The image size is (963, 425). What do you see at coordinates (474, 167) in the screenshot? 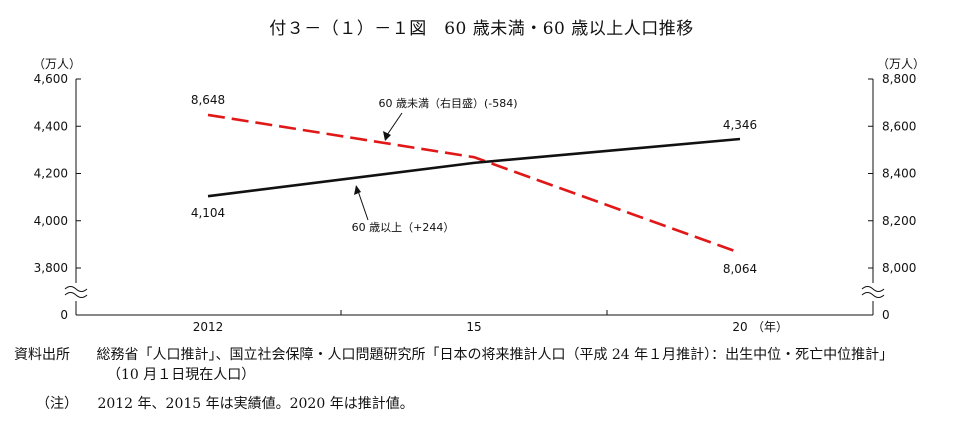
I see `series-line-60-plus` at bounding box center [474, 167].